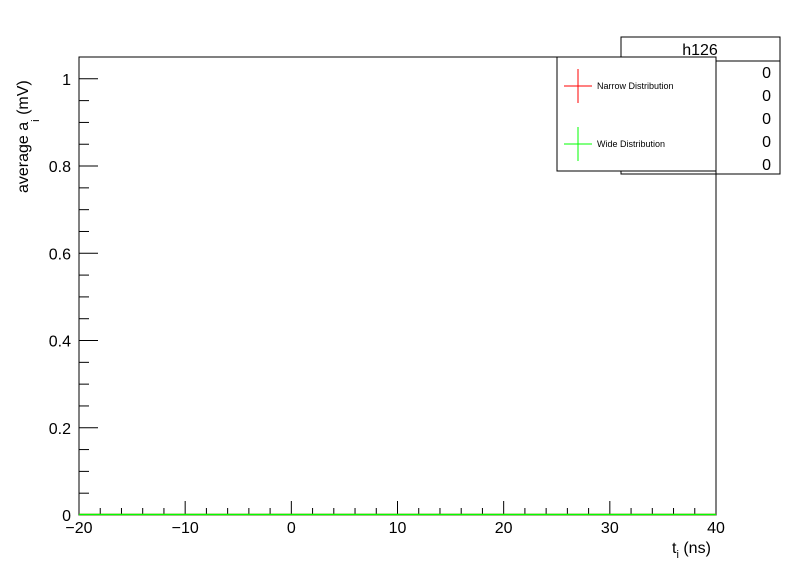 This screenshot has width=796, height=572. What do you see at coordinates (398, 528) in the screenshot?
I see `x-tick-label: 10` at bounding box center [398, 528].